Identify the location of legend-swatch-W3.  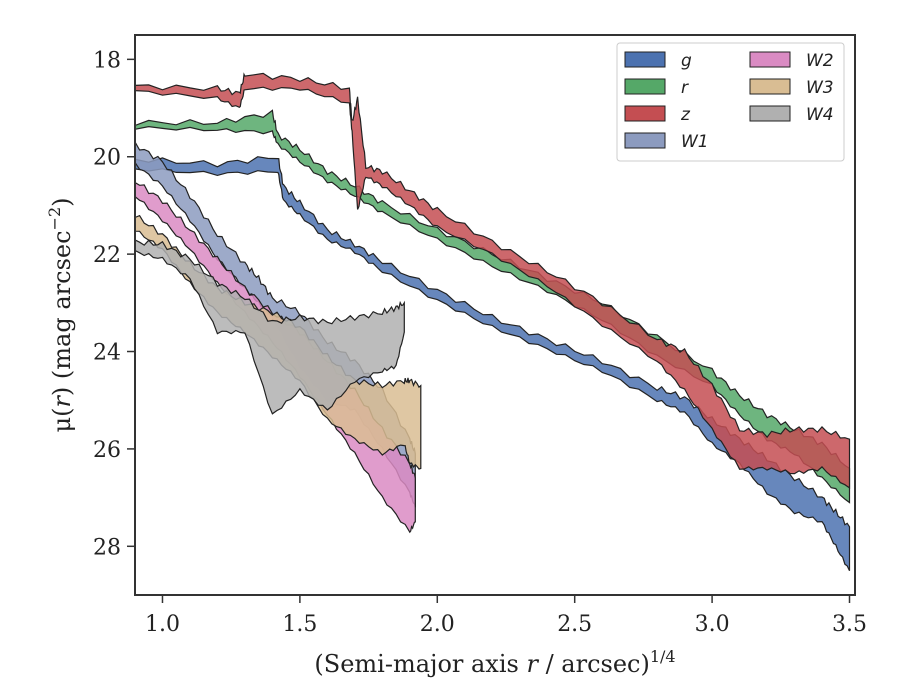
(770, 86).